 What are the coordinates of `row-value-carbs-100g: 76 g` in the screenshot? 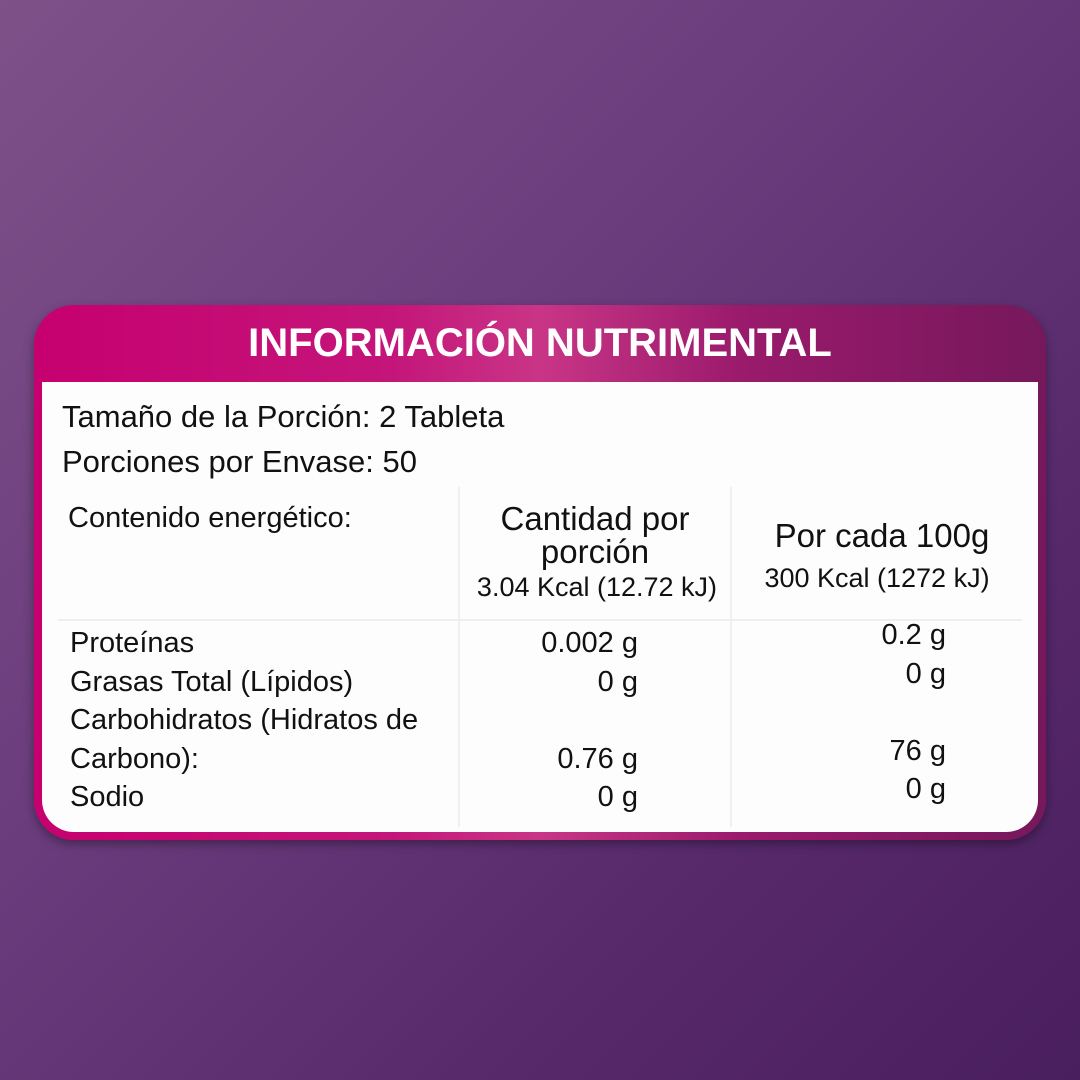 It's located at (917, 751).